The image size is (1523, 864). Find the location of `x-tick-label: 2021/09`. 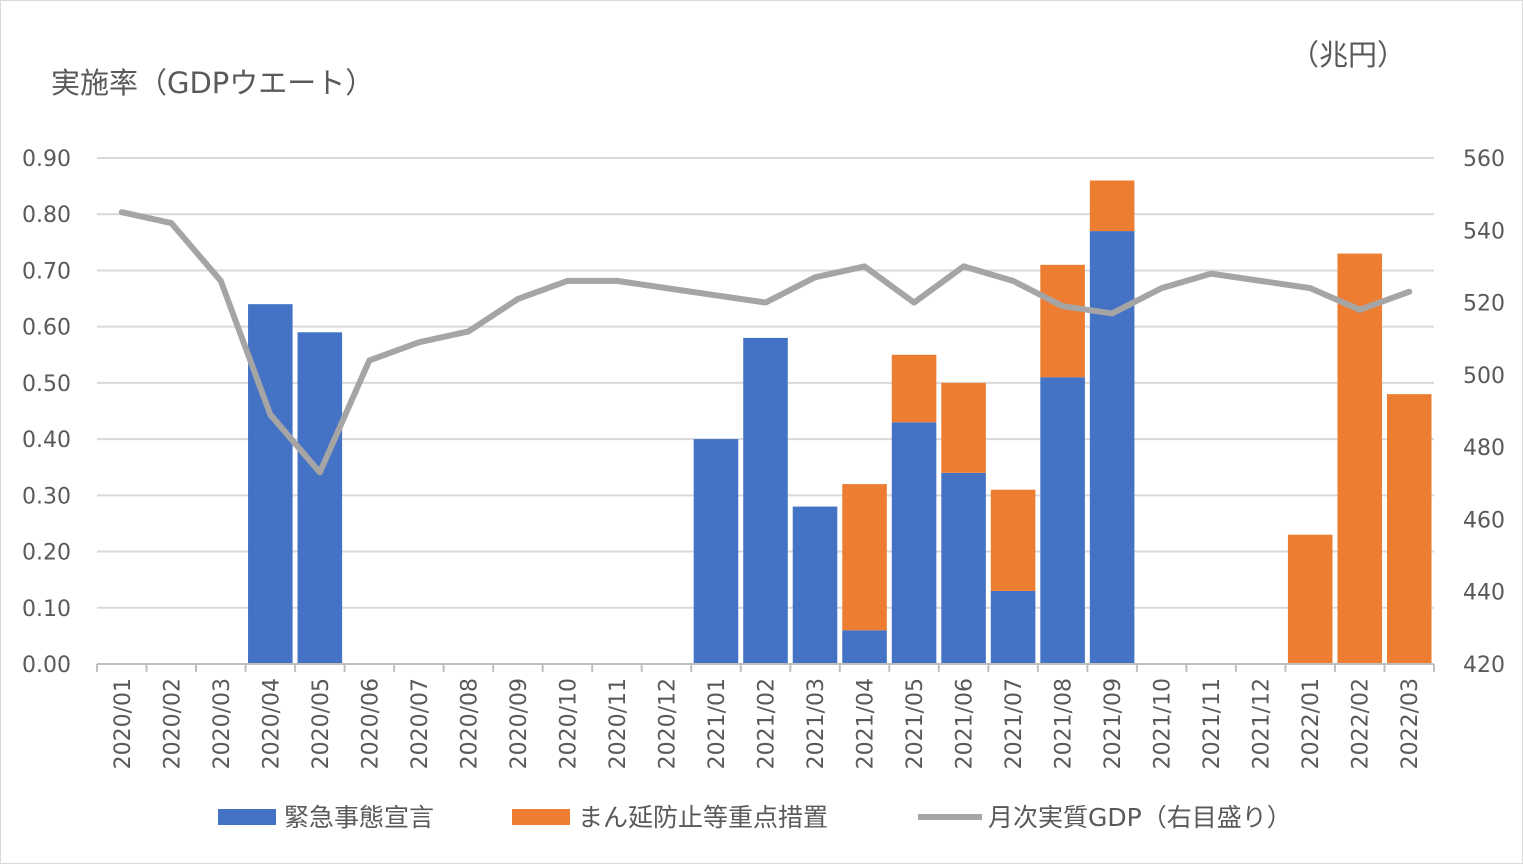

x-tick-label: 2021/09 is located at coordinates (1113, 723).